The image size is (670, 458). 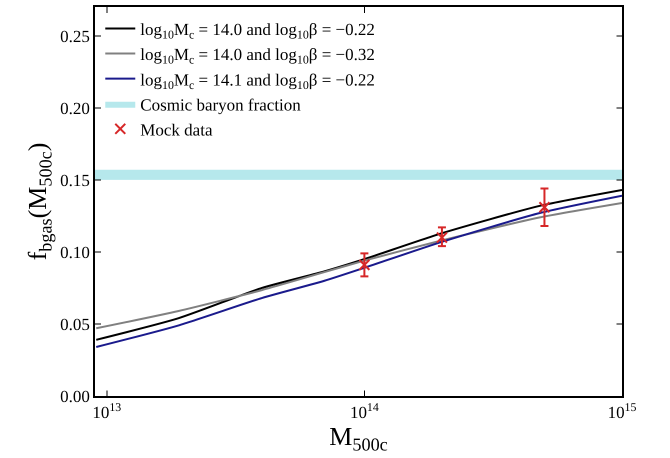 What do you see at coordinates (257, 81) in the screenshot?
I see `legend-label: log$_{10}$M$_{c}$ = 14.1 and log$_{10}$β = −0.22` at bounding box center [257, 81].